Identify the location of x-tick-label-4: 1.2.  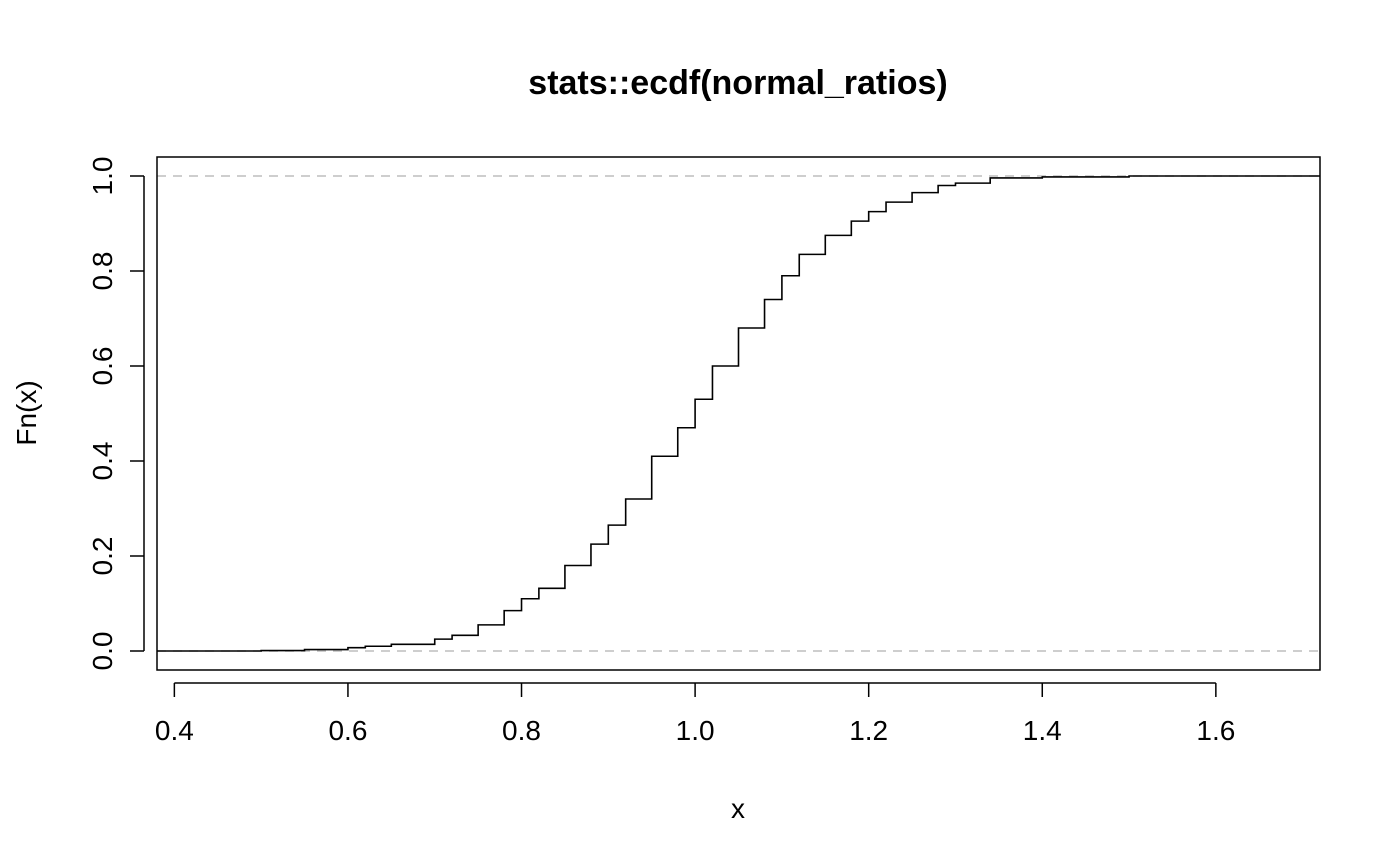
(868, 730).